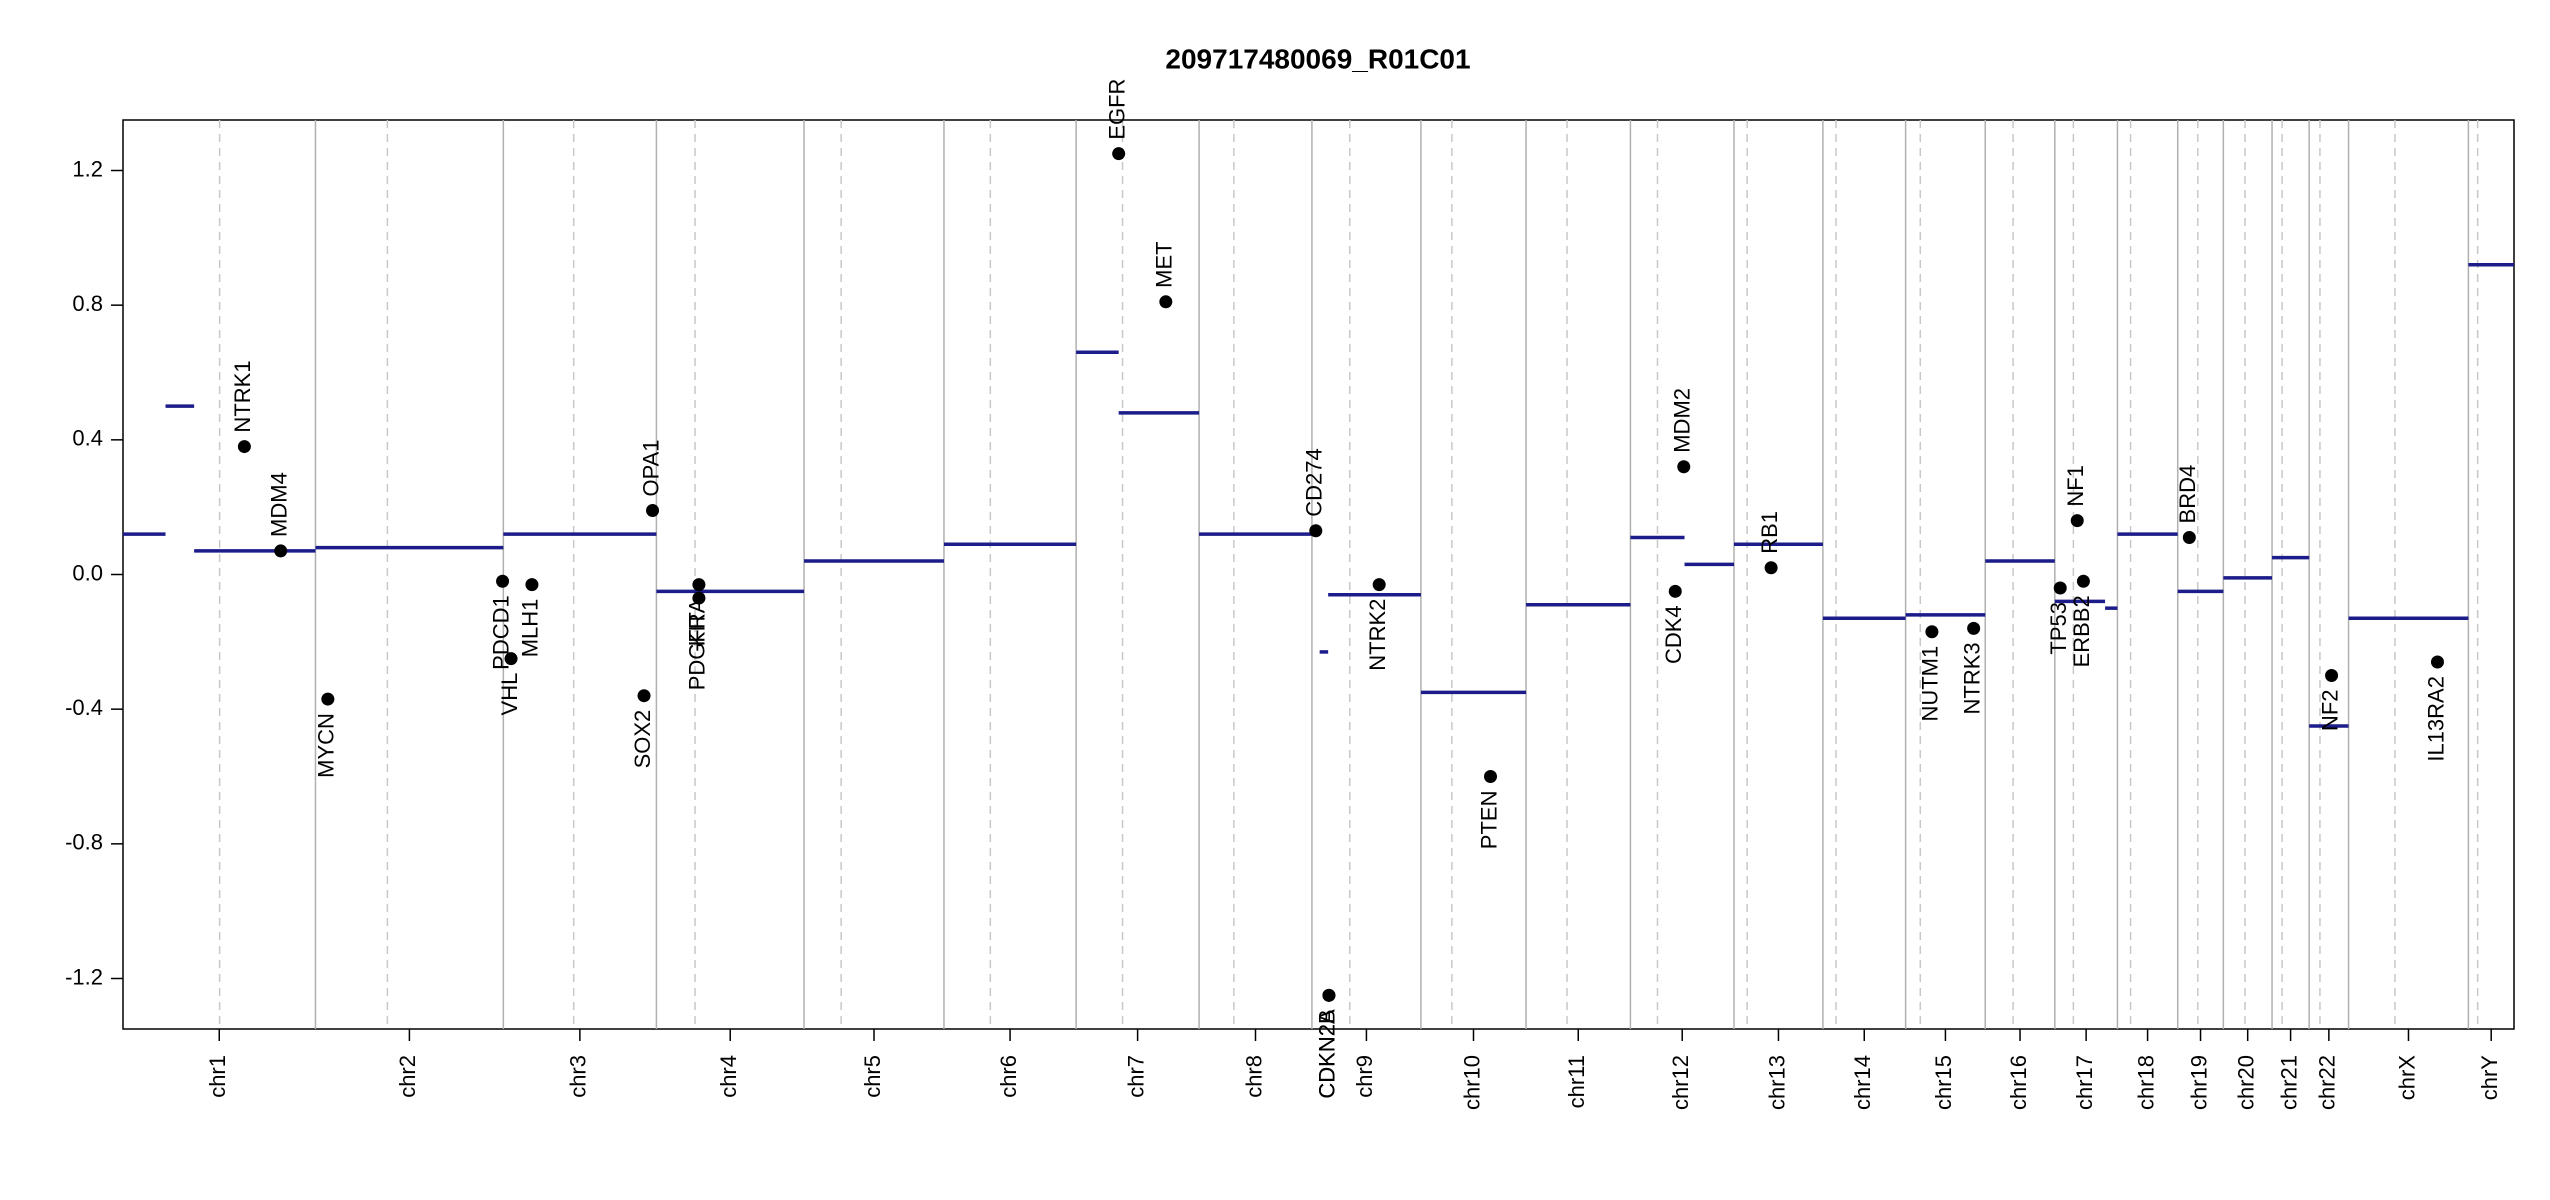 This screenshot has height=1200, width=2550. I want to click on chromosome-label: chr7, so click(1135, 1076).